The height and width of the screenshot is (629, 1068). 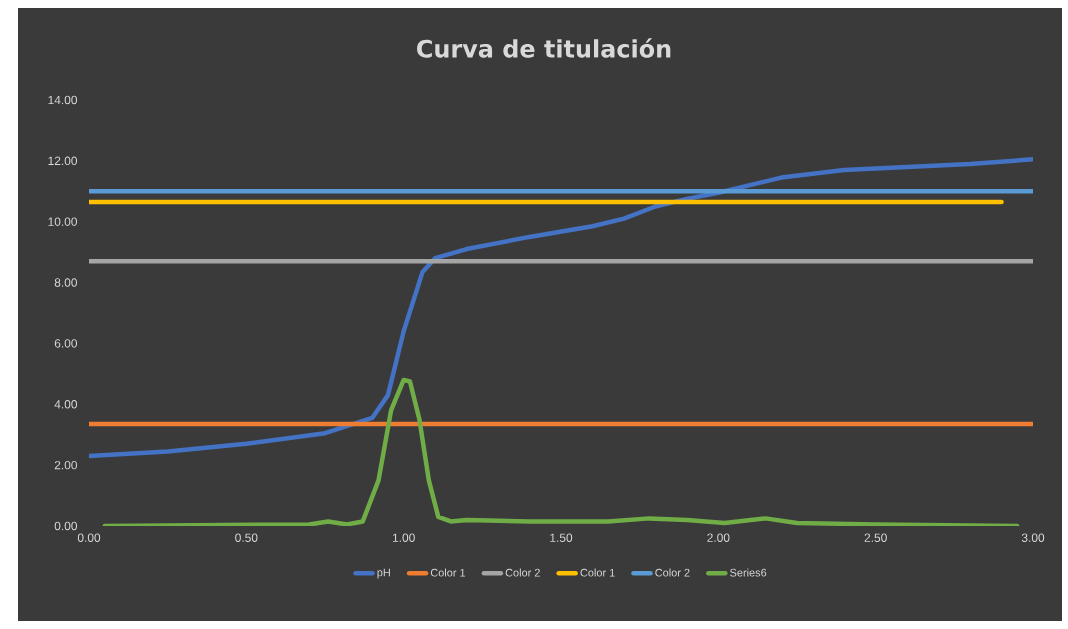 What do you see at coordinates (748, 572) in the screenshot?
I see `legend-label: Series6` at bounding box center [748, 572].